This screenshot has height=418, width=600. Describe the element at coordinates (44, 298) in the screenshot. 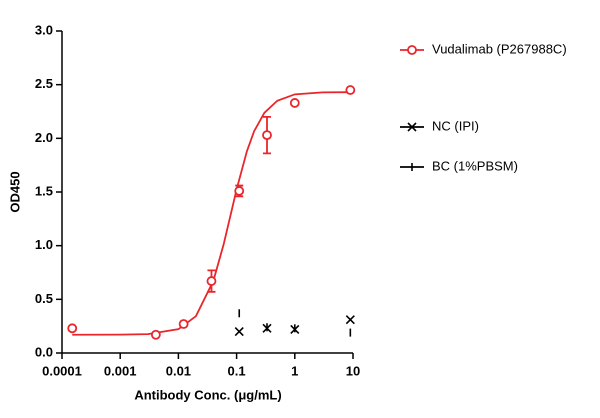

I see `y-tick-label: 0.5` at that location.